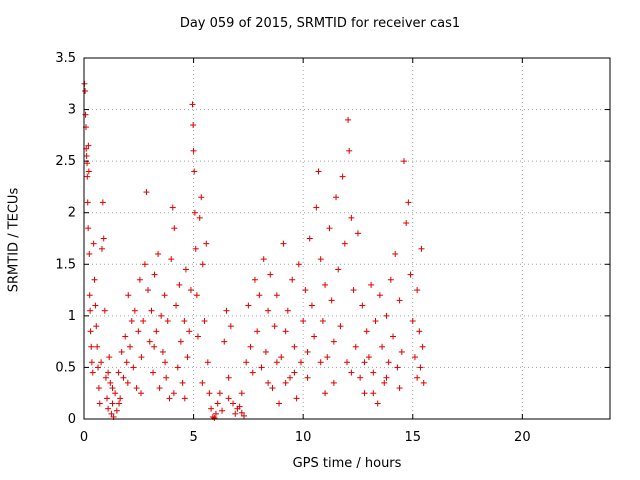 This screenshot has width=640, height=480. I want to click on x-tick-label: 20, so click(522, 437).